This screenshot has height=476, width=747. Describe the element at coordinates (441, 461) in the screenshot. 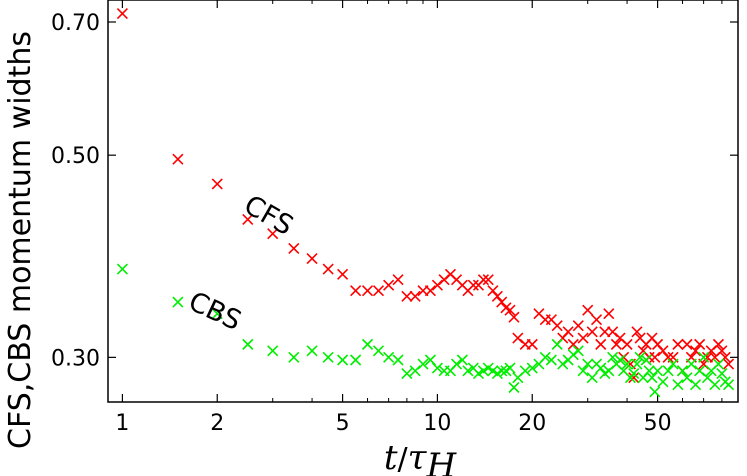

I see `x-axis-label-sub: H` at that location.